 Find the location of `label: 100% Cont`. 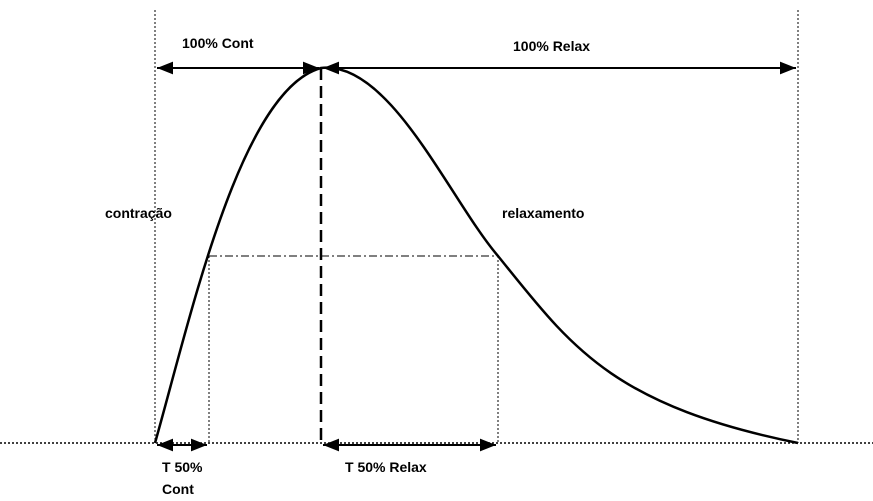

label: 100% Cont is located at coordinates (218, 43).